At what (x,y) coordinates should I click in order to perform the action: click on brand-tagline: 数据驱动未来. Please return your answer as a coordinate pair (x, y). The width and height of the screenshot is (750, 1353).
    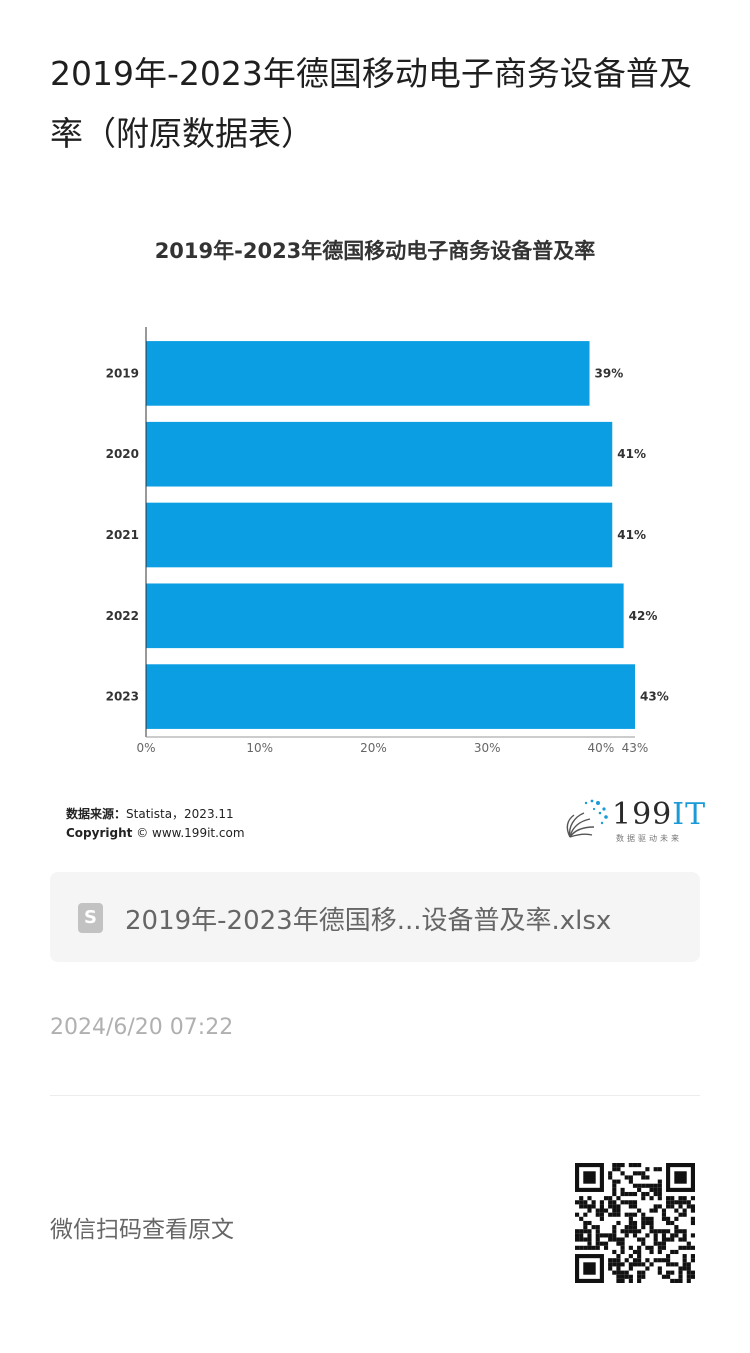
    Looking at the image, I should click on (649, 838).